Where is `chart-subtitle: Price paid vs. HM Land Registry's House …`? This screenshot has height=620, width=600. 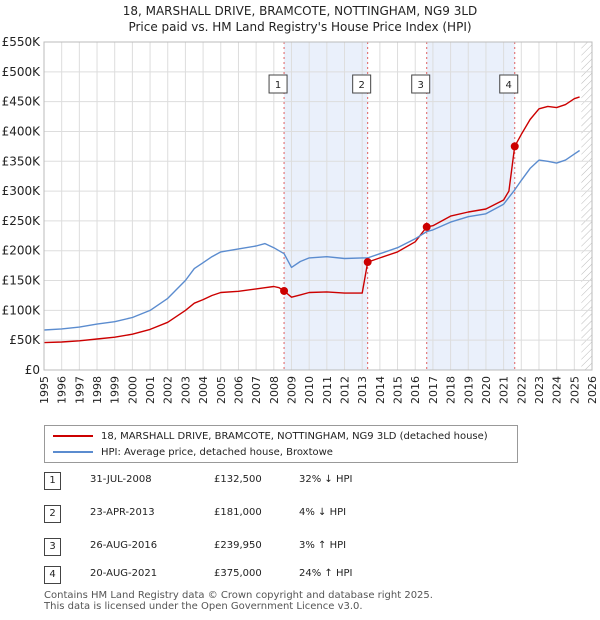 chart-subtitle: Price paid vs. HM Land Registry's House … is located at coordinates (300, 27).